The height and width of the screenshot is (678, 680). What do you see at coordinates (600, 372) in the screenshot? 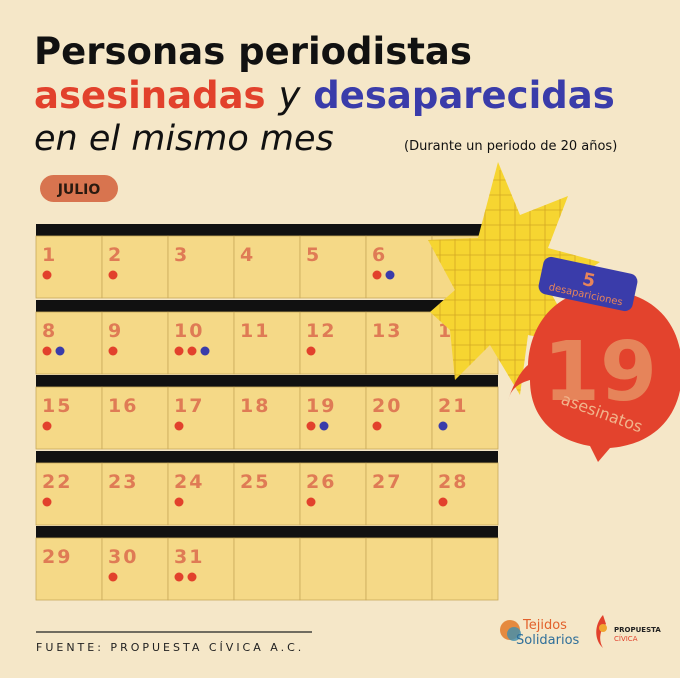
I see `killed-total: 19` at bounding box center [600, 372].